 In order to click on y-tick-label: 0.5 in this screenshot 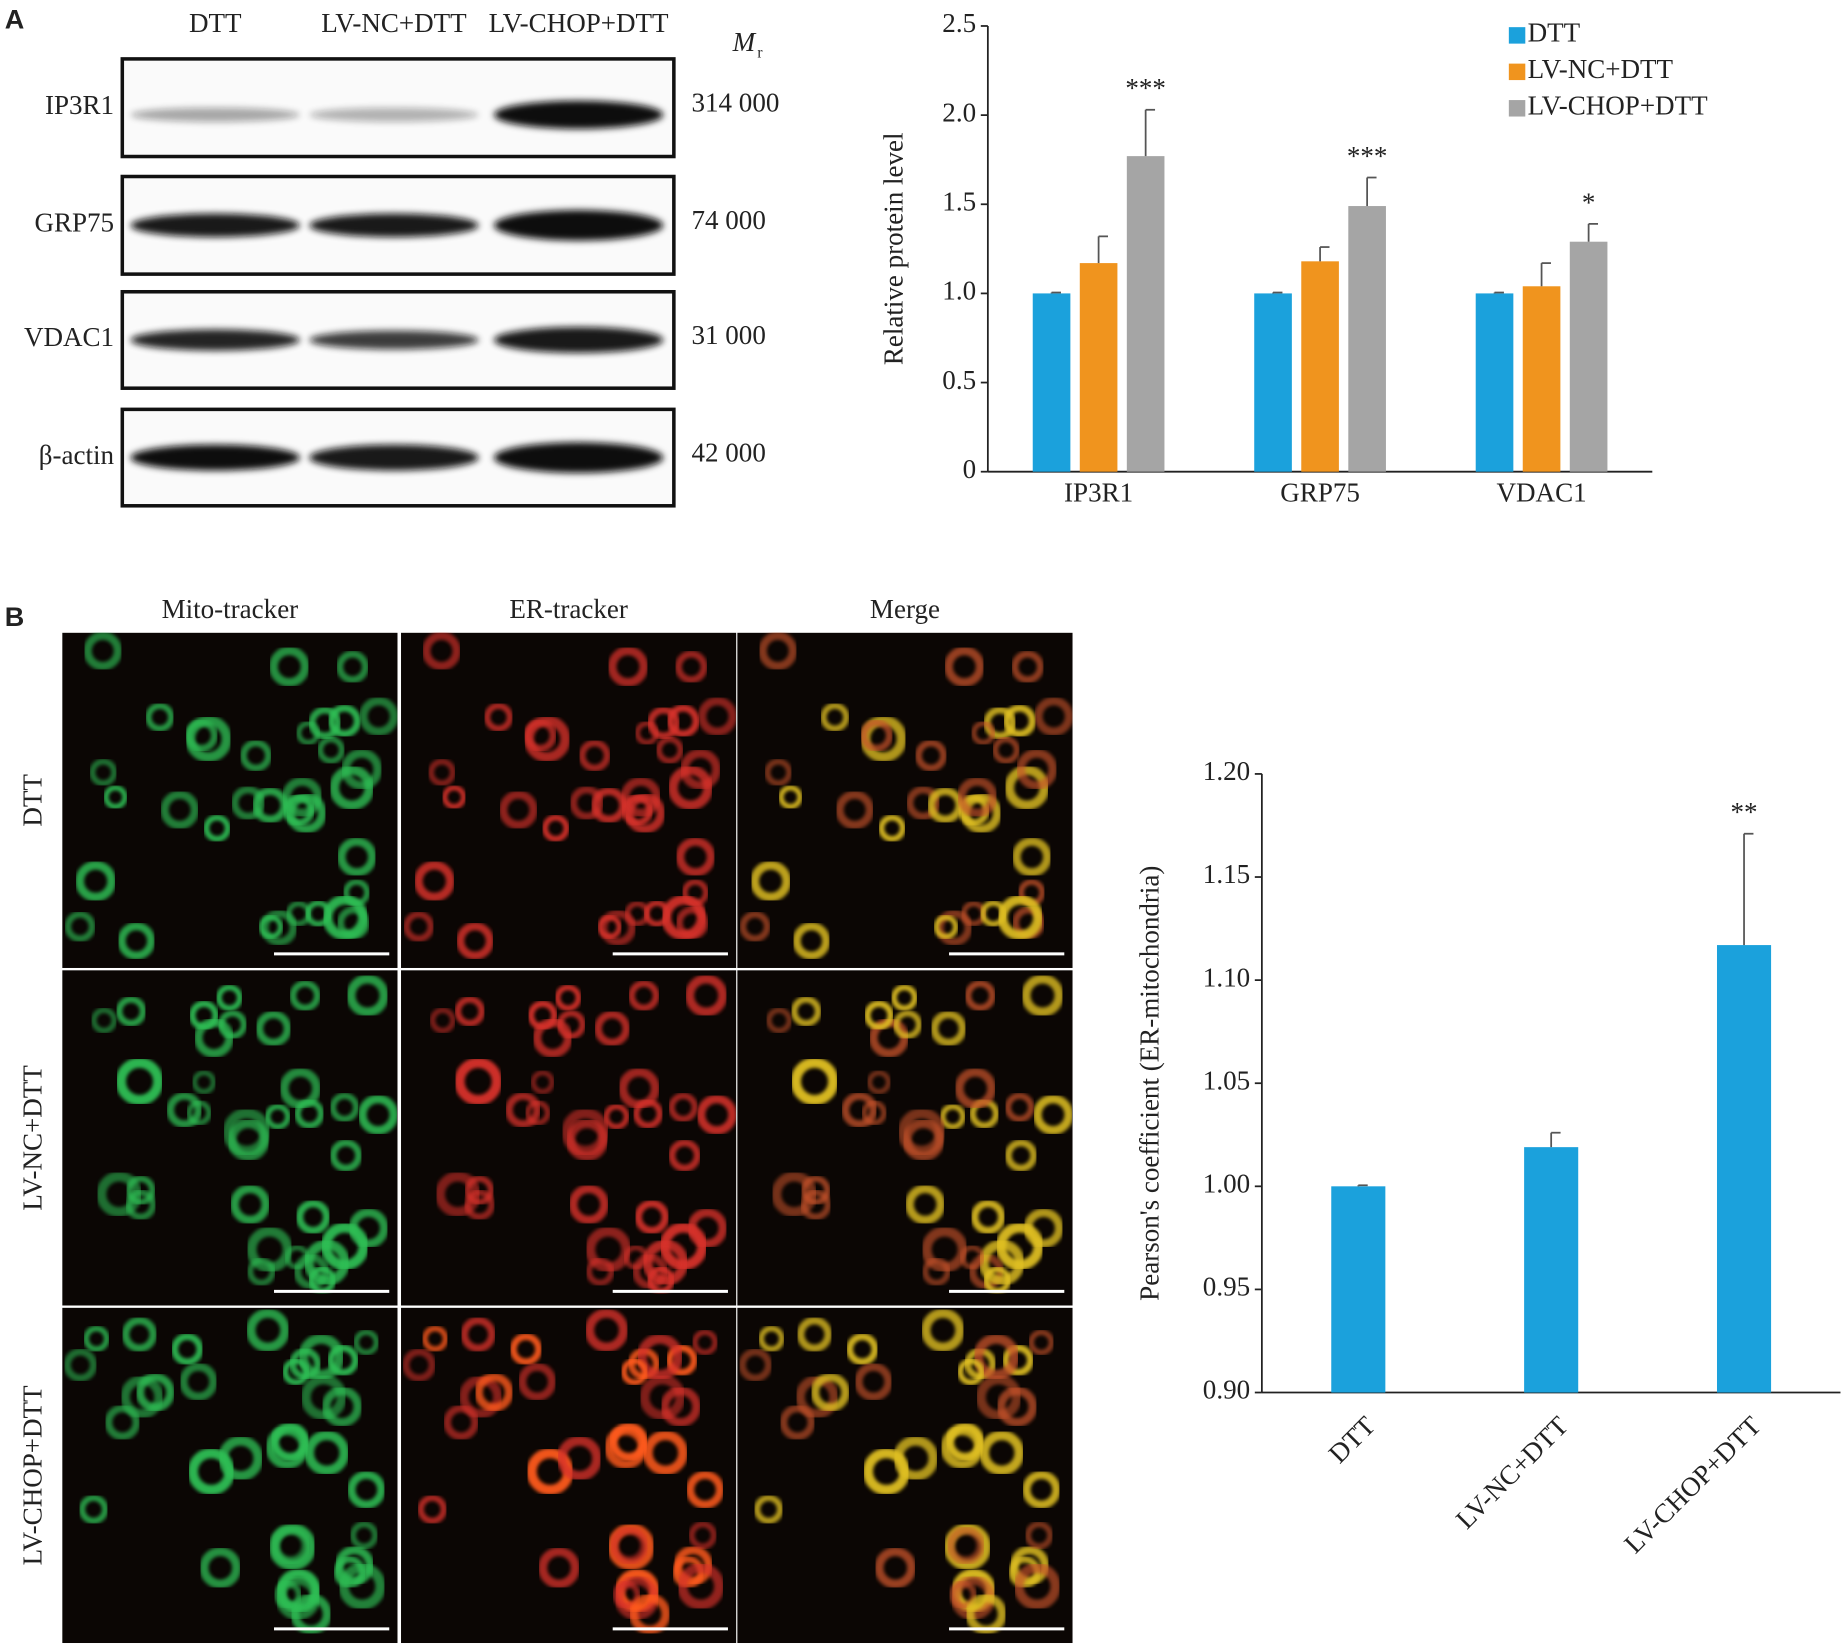, I will do `click(959, 380)`.